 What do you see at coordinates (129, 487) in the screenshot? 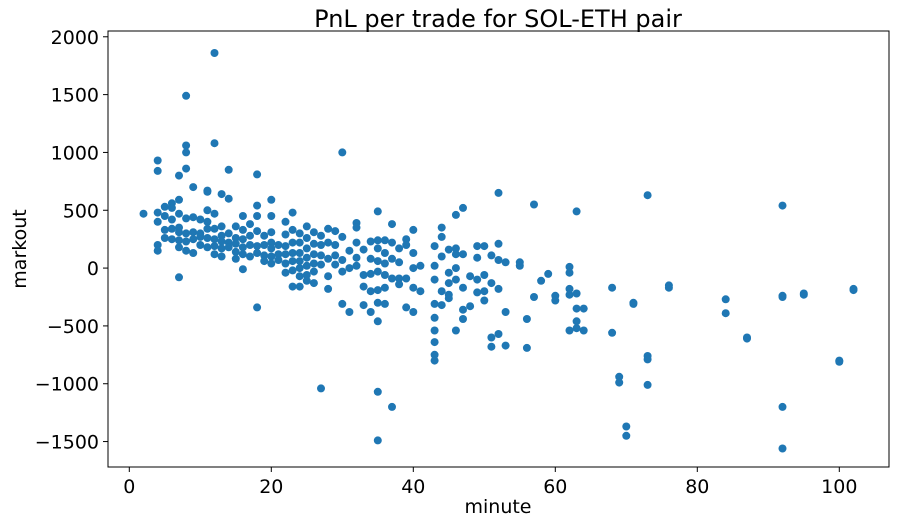
I see `x-tick-label: 0` at bounding box center [129, 487].